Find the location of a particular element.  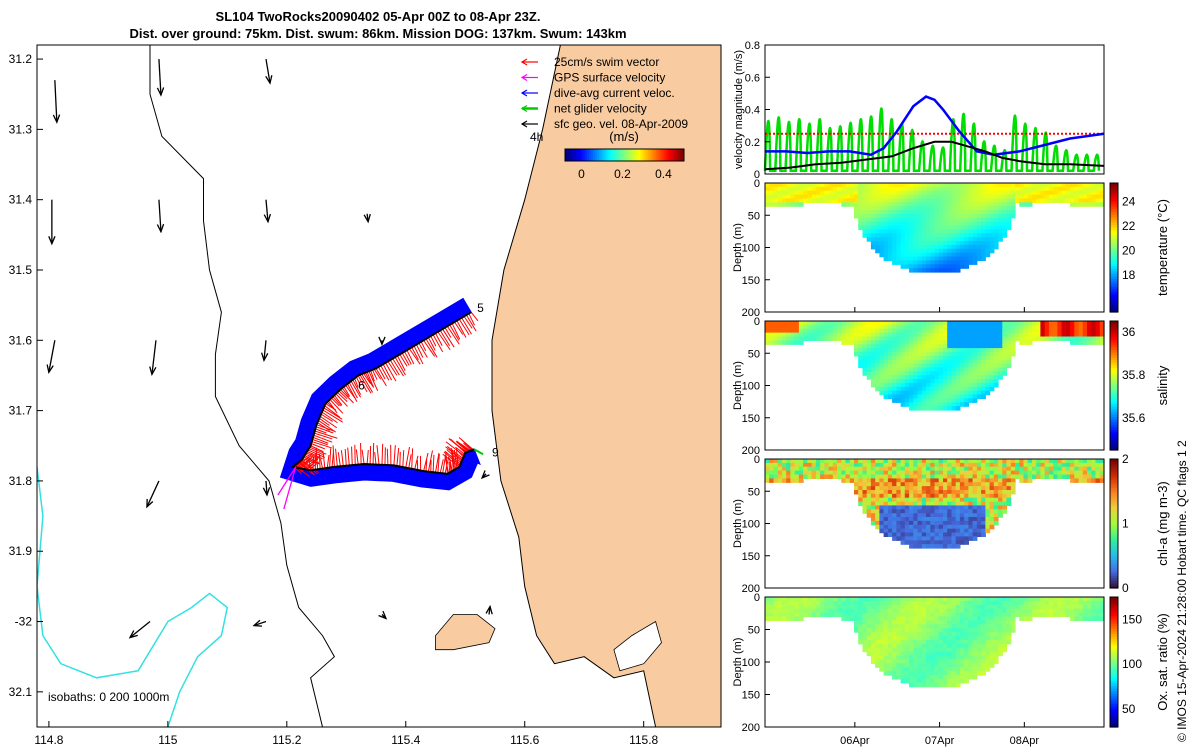

colorbar-tick-label: 1 is located at coordinates (1125, 524).